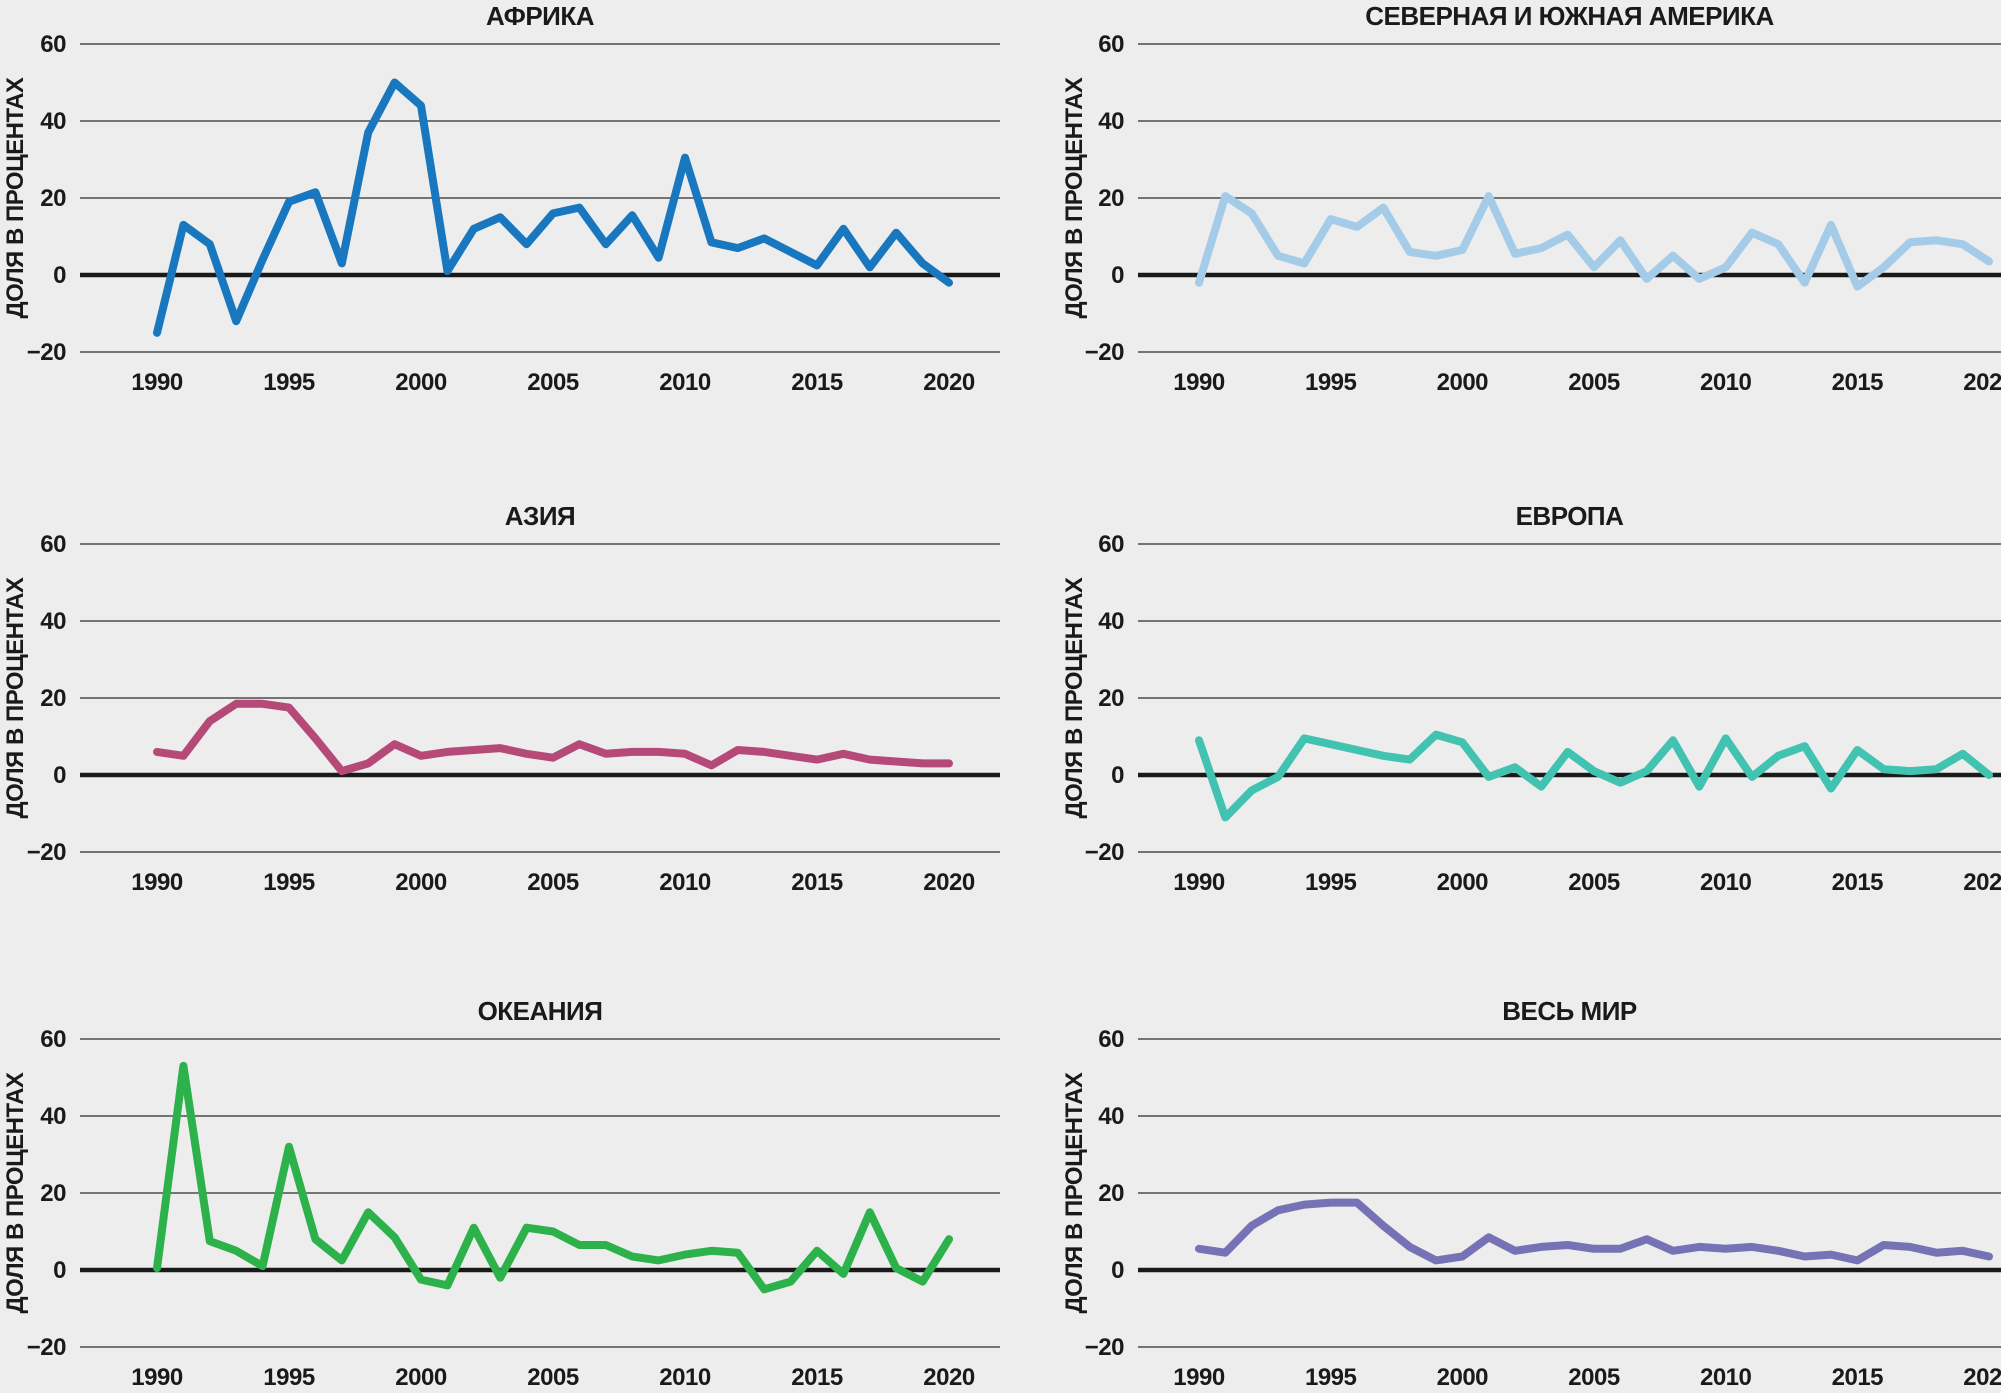  Describe the element at coordinates (553, 737) in the screenshot. I see `data-line-asia` at that location.